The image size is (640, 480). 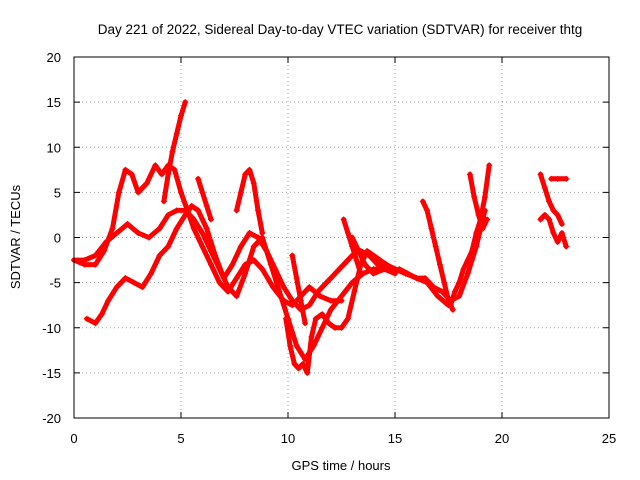 I want to click on x-tick-label: 5, so click(x=180, y=438).